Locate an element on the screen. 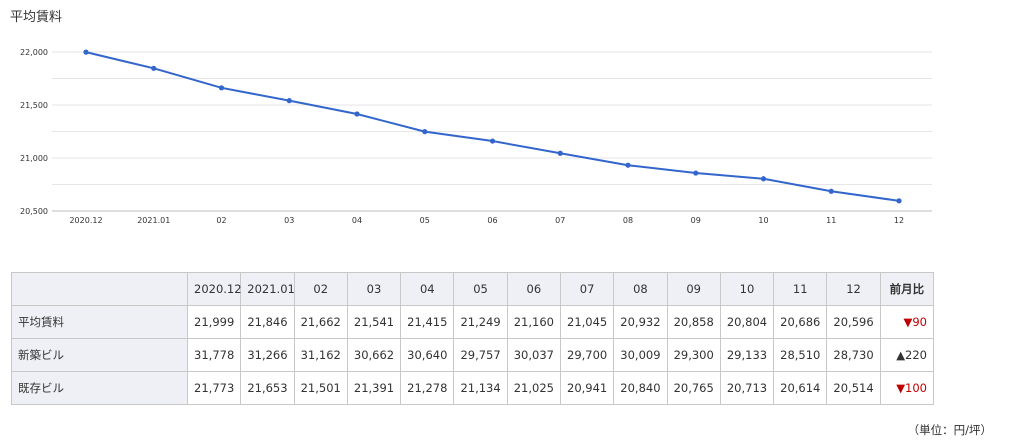 The image size is (1016, 443). table-cell: 29,133 is located at coordinates (747, 355).